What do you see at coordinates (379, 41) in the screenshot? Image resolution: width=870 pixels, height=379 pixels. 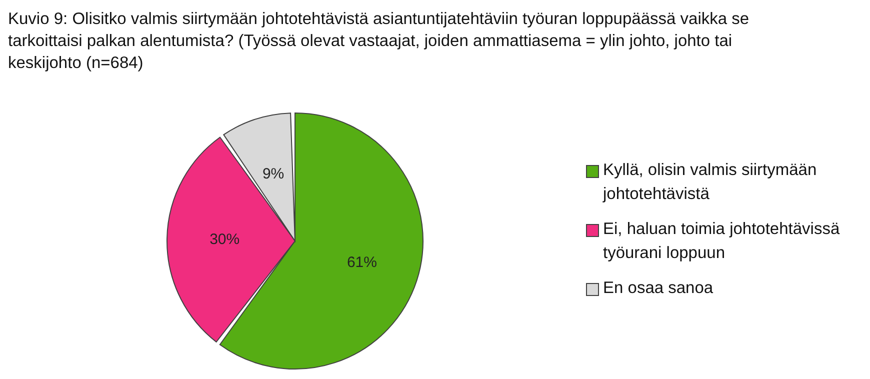 I see `chart-title: Kuvio 9: Olisitko valmis siirtymään johtotehtävistä asiantuntijatehtäviin työuran loppupäässä vaikka se tarkoittaisi palkan alentumista? (Työssä olevat vastaajat, joiden ammattiasema = ylin johto, johto tai keskijohto (n=684)` at bounding box center [379, 41].